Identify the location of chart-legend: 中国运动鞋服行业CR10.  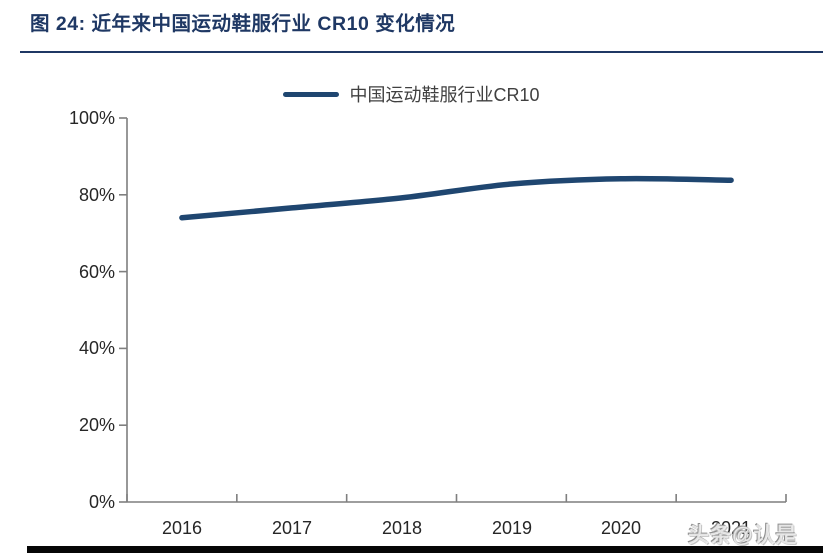
(411, 94).